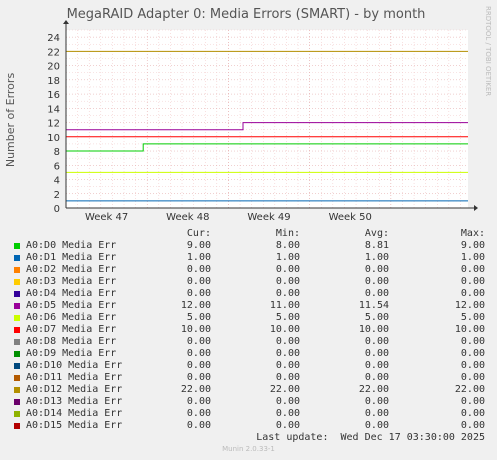 The image size is (497, 460). What do you see at coordinates (248, 258) in the screenshot?
I see `legend-row: A0:D1 Media Err 1.00 1.00 1.00 1.00` at bounding box center [248, 258].